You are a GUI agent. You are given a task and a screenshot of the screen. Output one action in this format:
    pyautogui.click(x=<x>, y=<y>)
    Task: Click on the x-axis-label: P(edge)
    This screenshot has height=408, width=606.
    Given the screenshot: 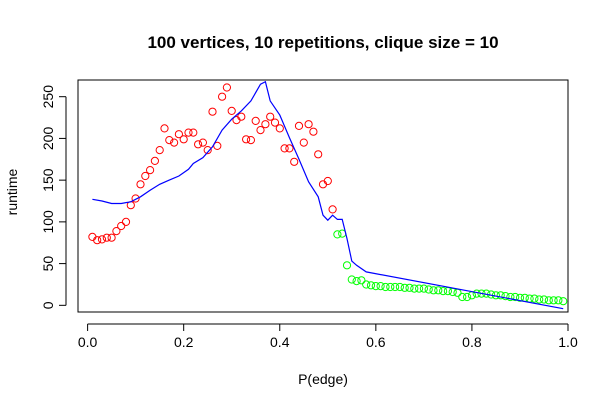 What is the action you would take?
    pyautogui.click(x=323, y=379)
    